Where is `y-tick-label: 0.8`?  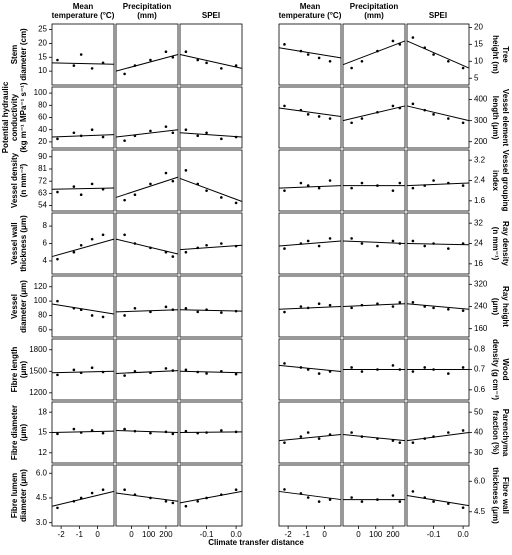
y-tick-label: 0.8 is located at coordinates (480, 348).